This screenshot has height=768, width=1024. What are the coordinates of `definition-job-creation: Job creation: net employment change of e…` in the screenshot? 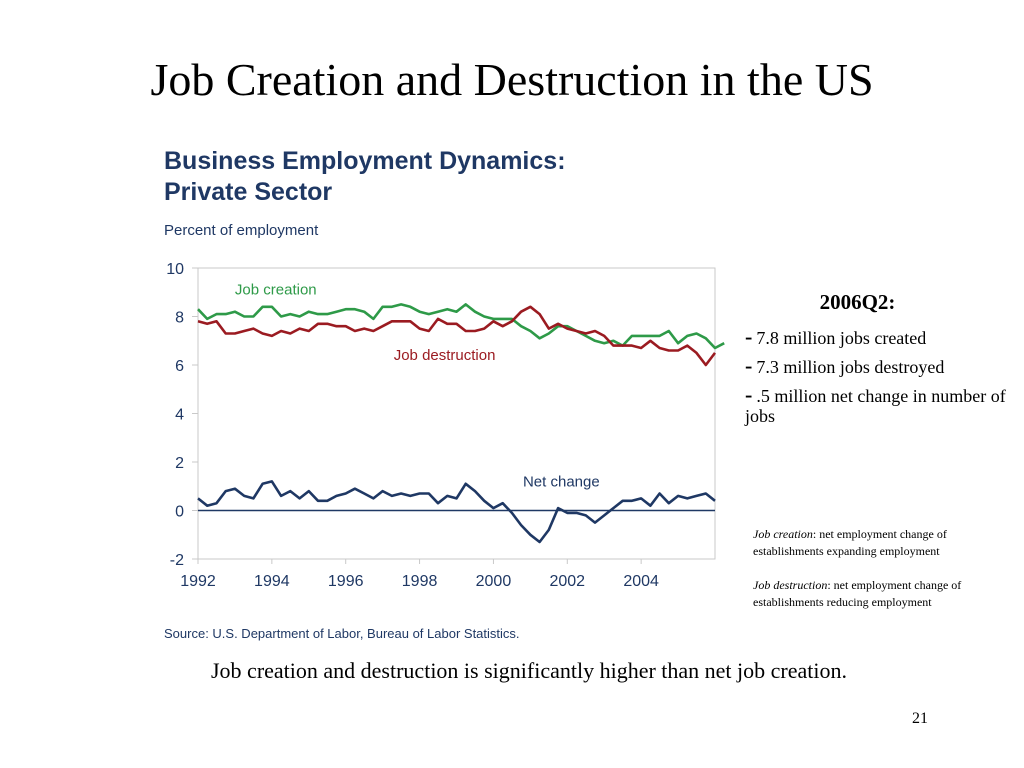 It's located at (878, 543).